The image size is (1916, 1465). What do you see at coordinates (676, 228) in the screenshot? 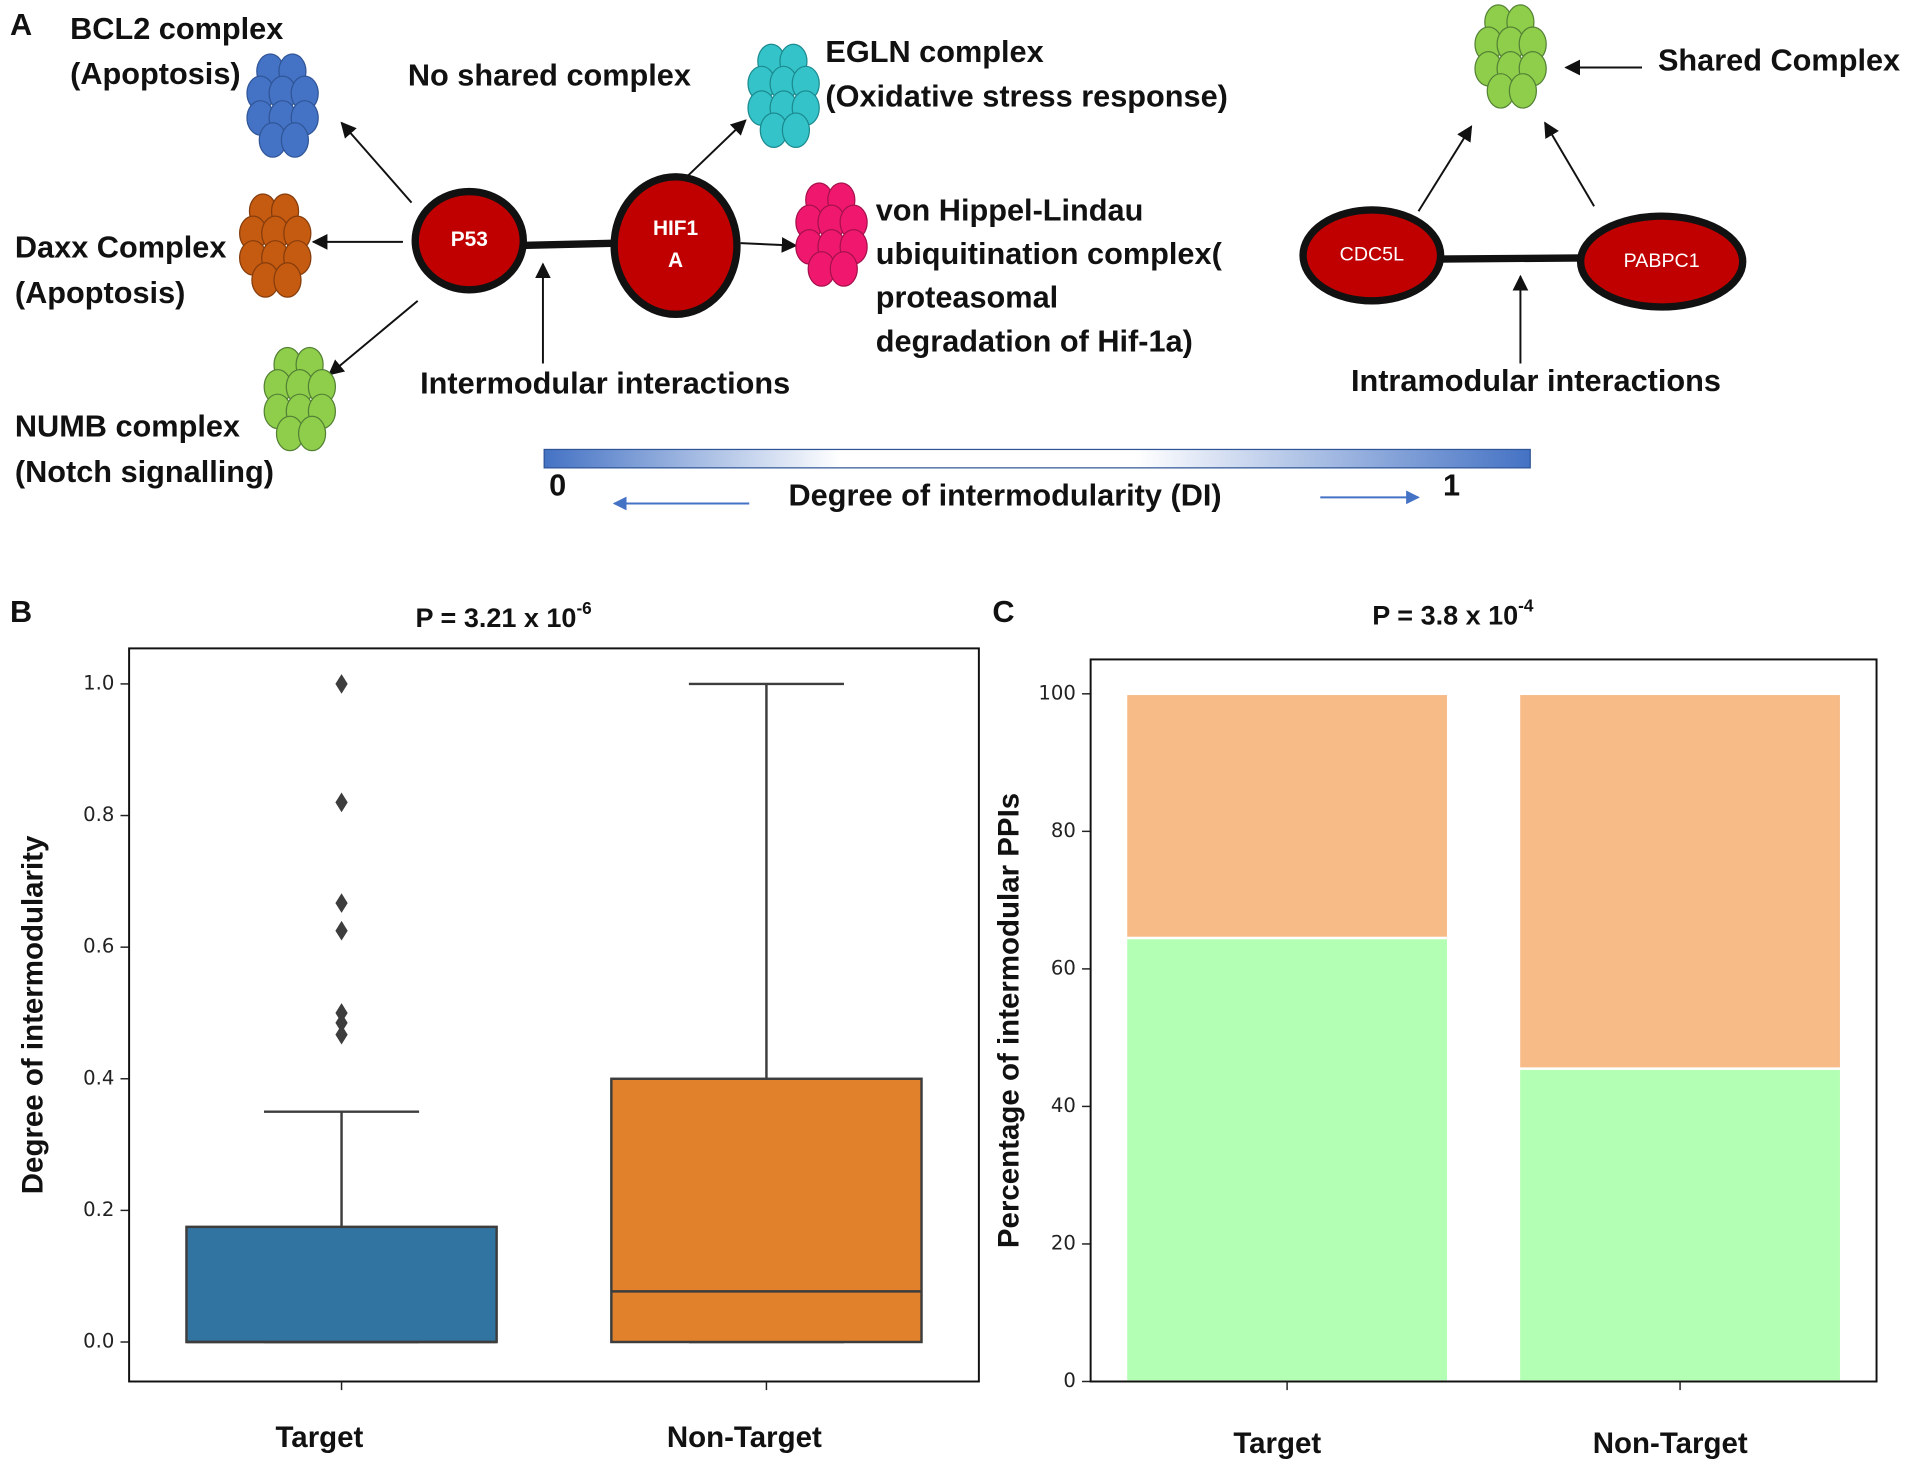
I see `node-label: HIF1` at bounding box center [676, 228].